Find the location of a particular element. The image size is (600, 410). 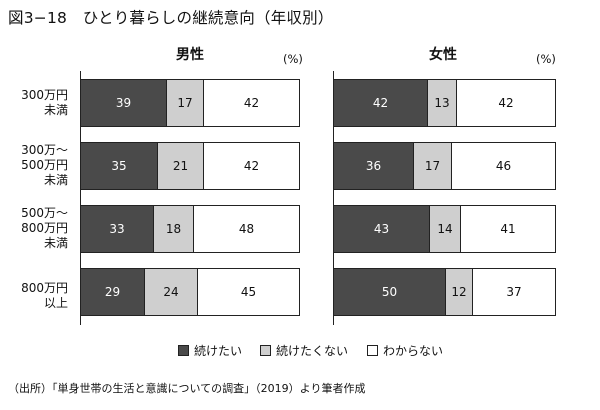

bar-male-continue-not-2: 18 is located at coordinates (173, 229).